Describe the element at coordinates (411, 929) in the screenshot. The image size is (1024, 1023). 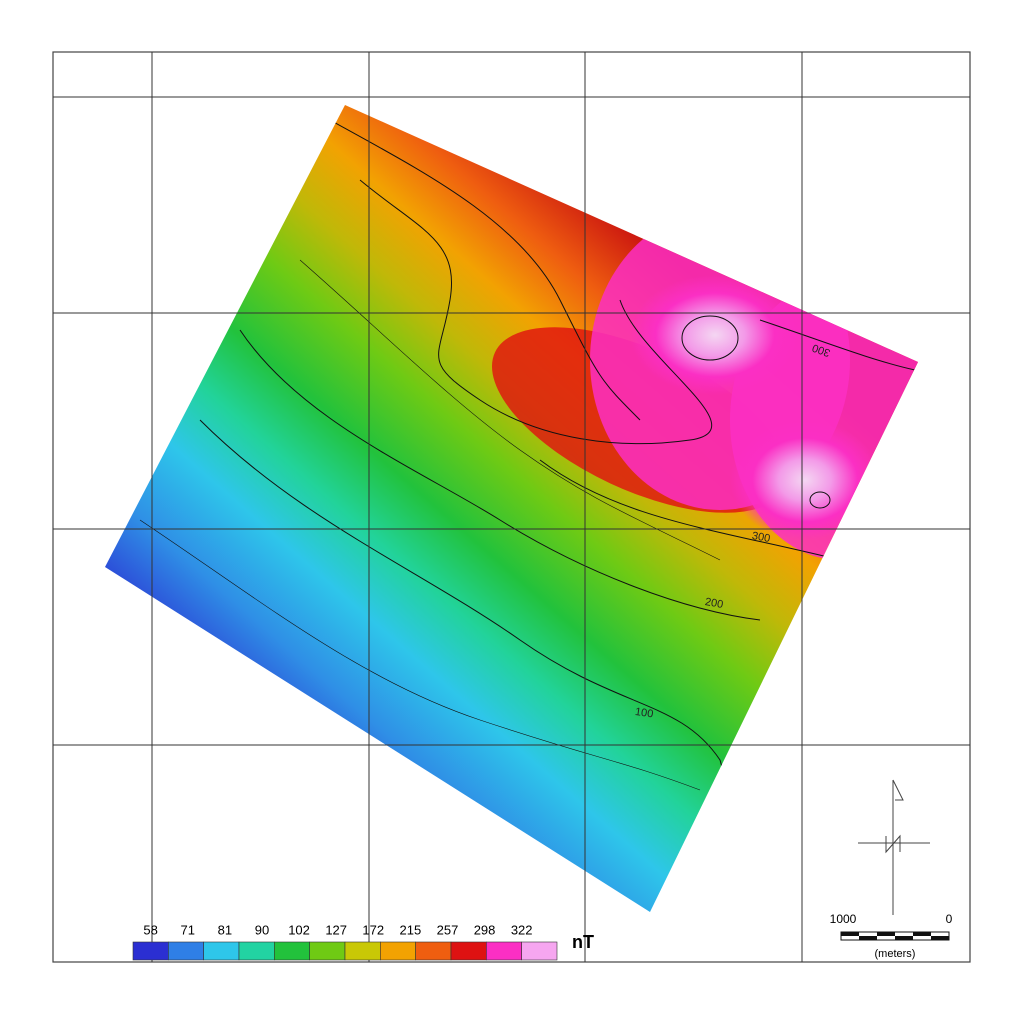
I see `legend-tick-label: 215` at that location.